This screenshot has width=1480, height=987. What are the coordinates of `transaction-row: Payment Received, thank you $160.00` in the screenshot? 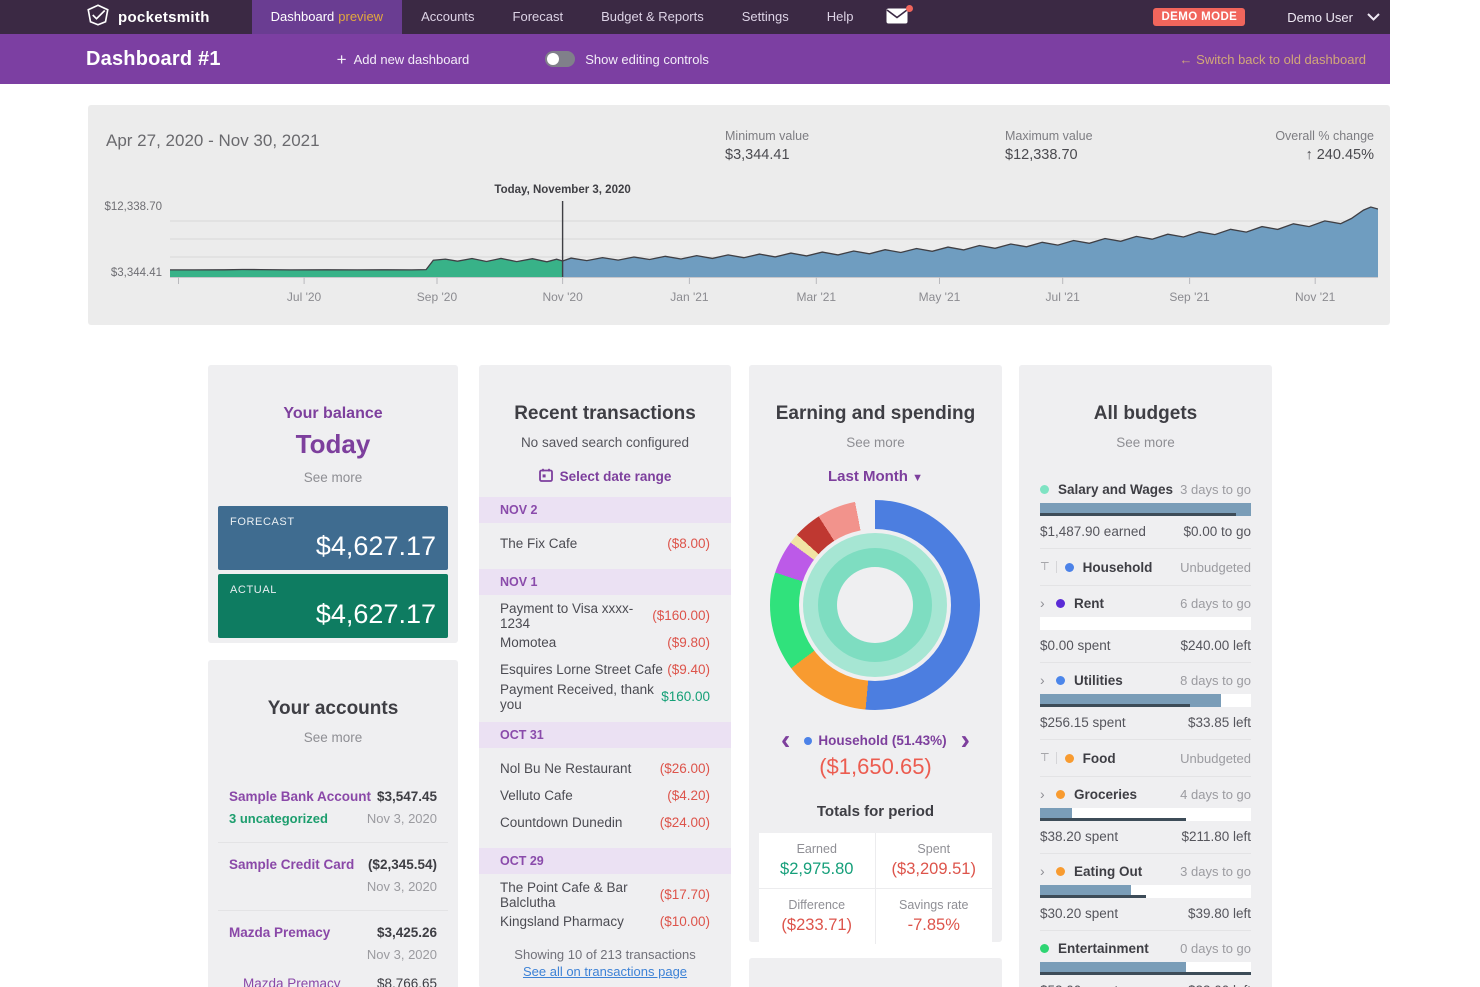 It's located at (605, 696).